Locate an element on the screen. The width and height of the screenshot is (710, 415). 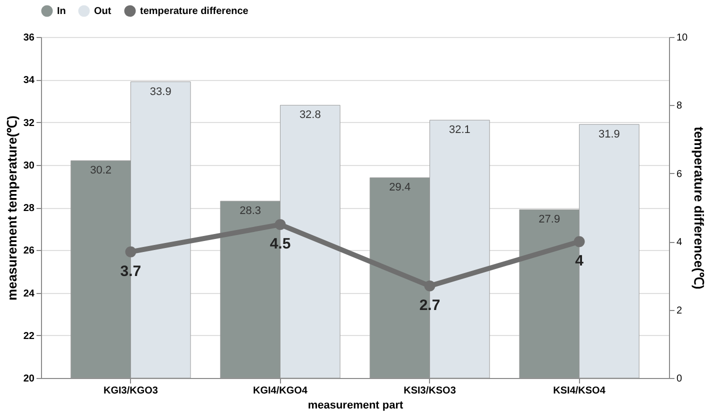
y-tick-label: 34 is located at coordinates (29, 80).